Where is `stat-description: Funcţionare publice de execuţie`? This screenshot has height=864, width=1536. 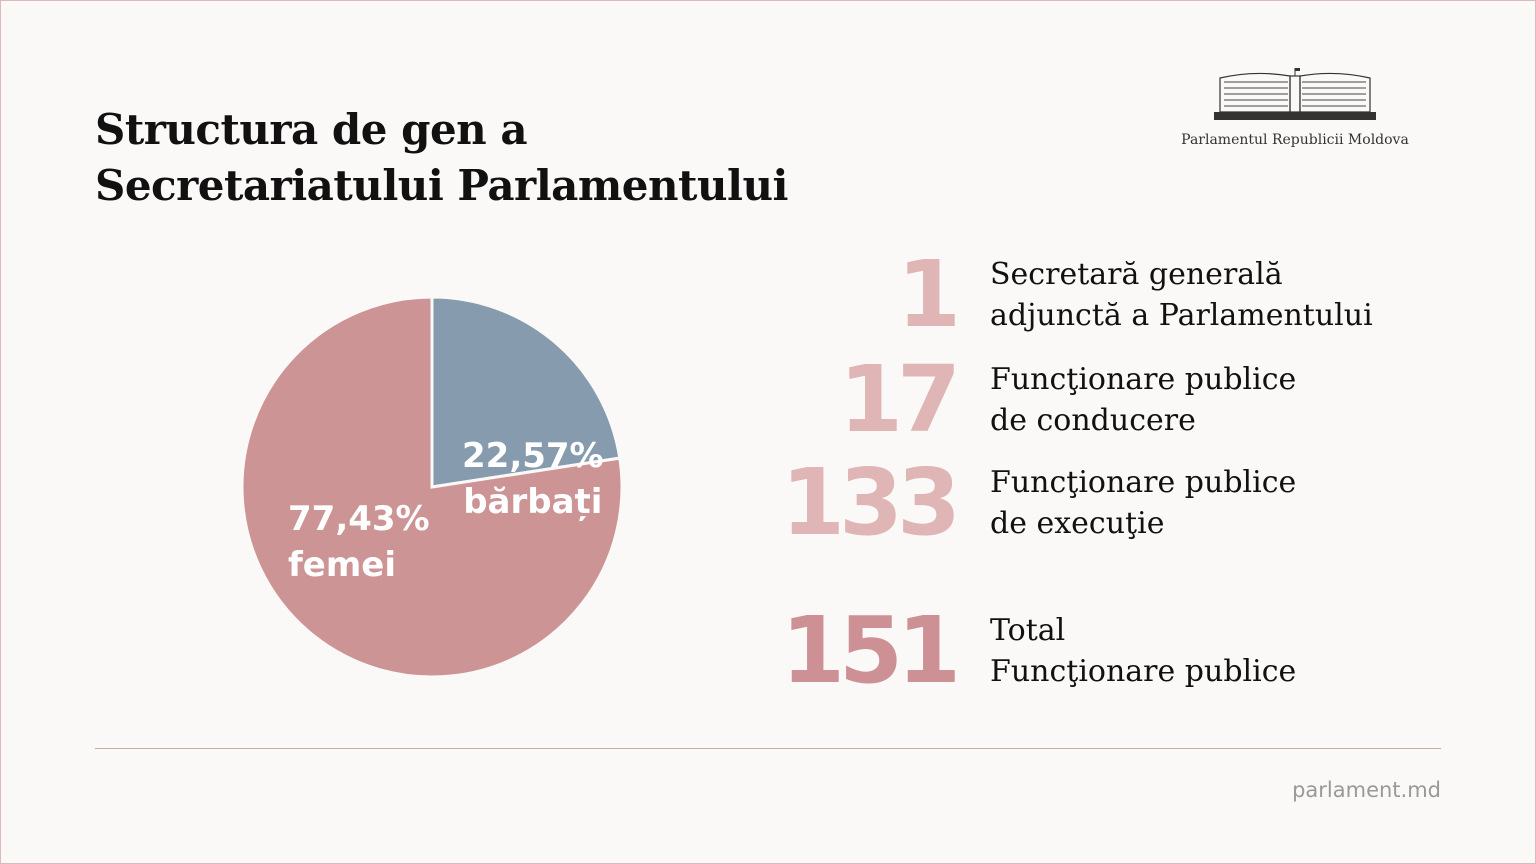 stat-description: Funcţionare publice de execuţie is located at coordinates (1143, 503).